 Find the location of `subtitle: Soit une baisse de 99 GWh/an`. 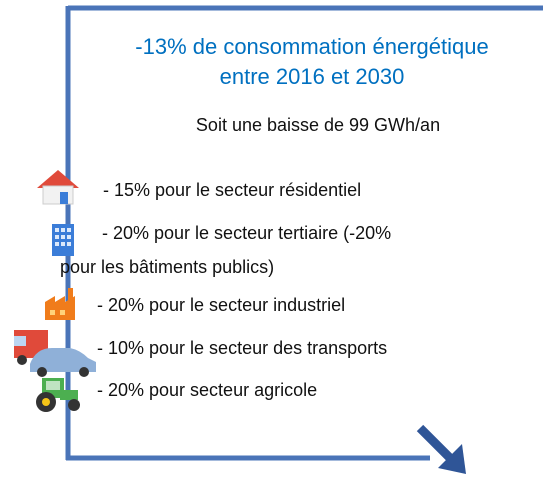

subtitle: Soit une baisse de 99 GWh/an is located at coordinates (318, 125).